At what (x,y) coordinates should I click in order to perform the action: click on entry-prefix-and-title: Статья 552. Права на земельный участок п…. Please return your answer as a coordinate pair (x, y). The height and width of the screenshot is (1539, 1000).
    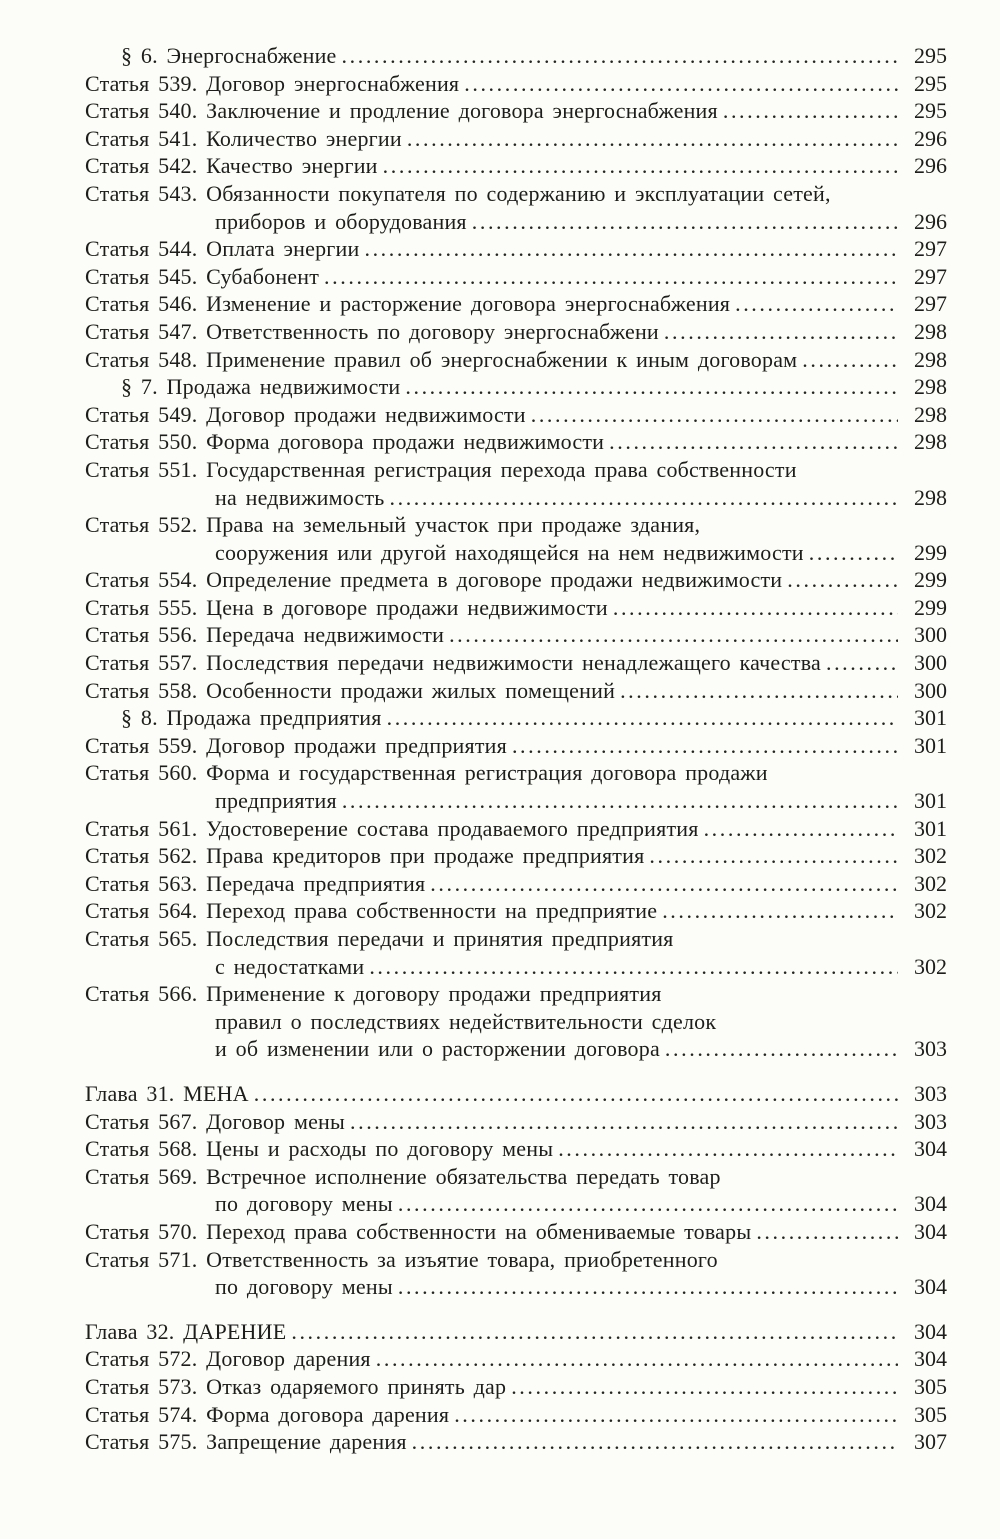
    Looking at the image, I should click on (393, 525).